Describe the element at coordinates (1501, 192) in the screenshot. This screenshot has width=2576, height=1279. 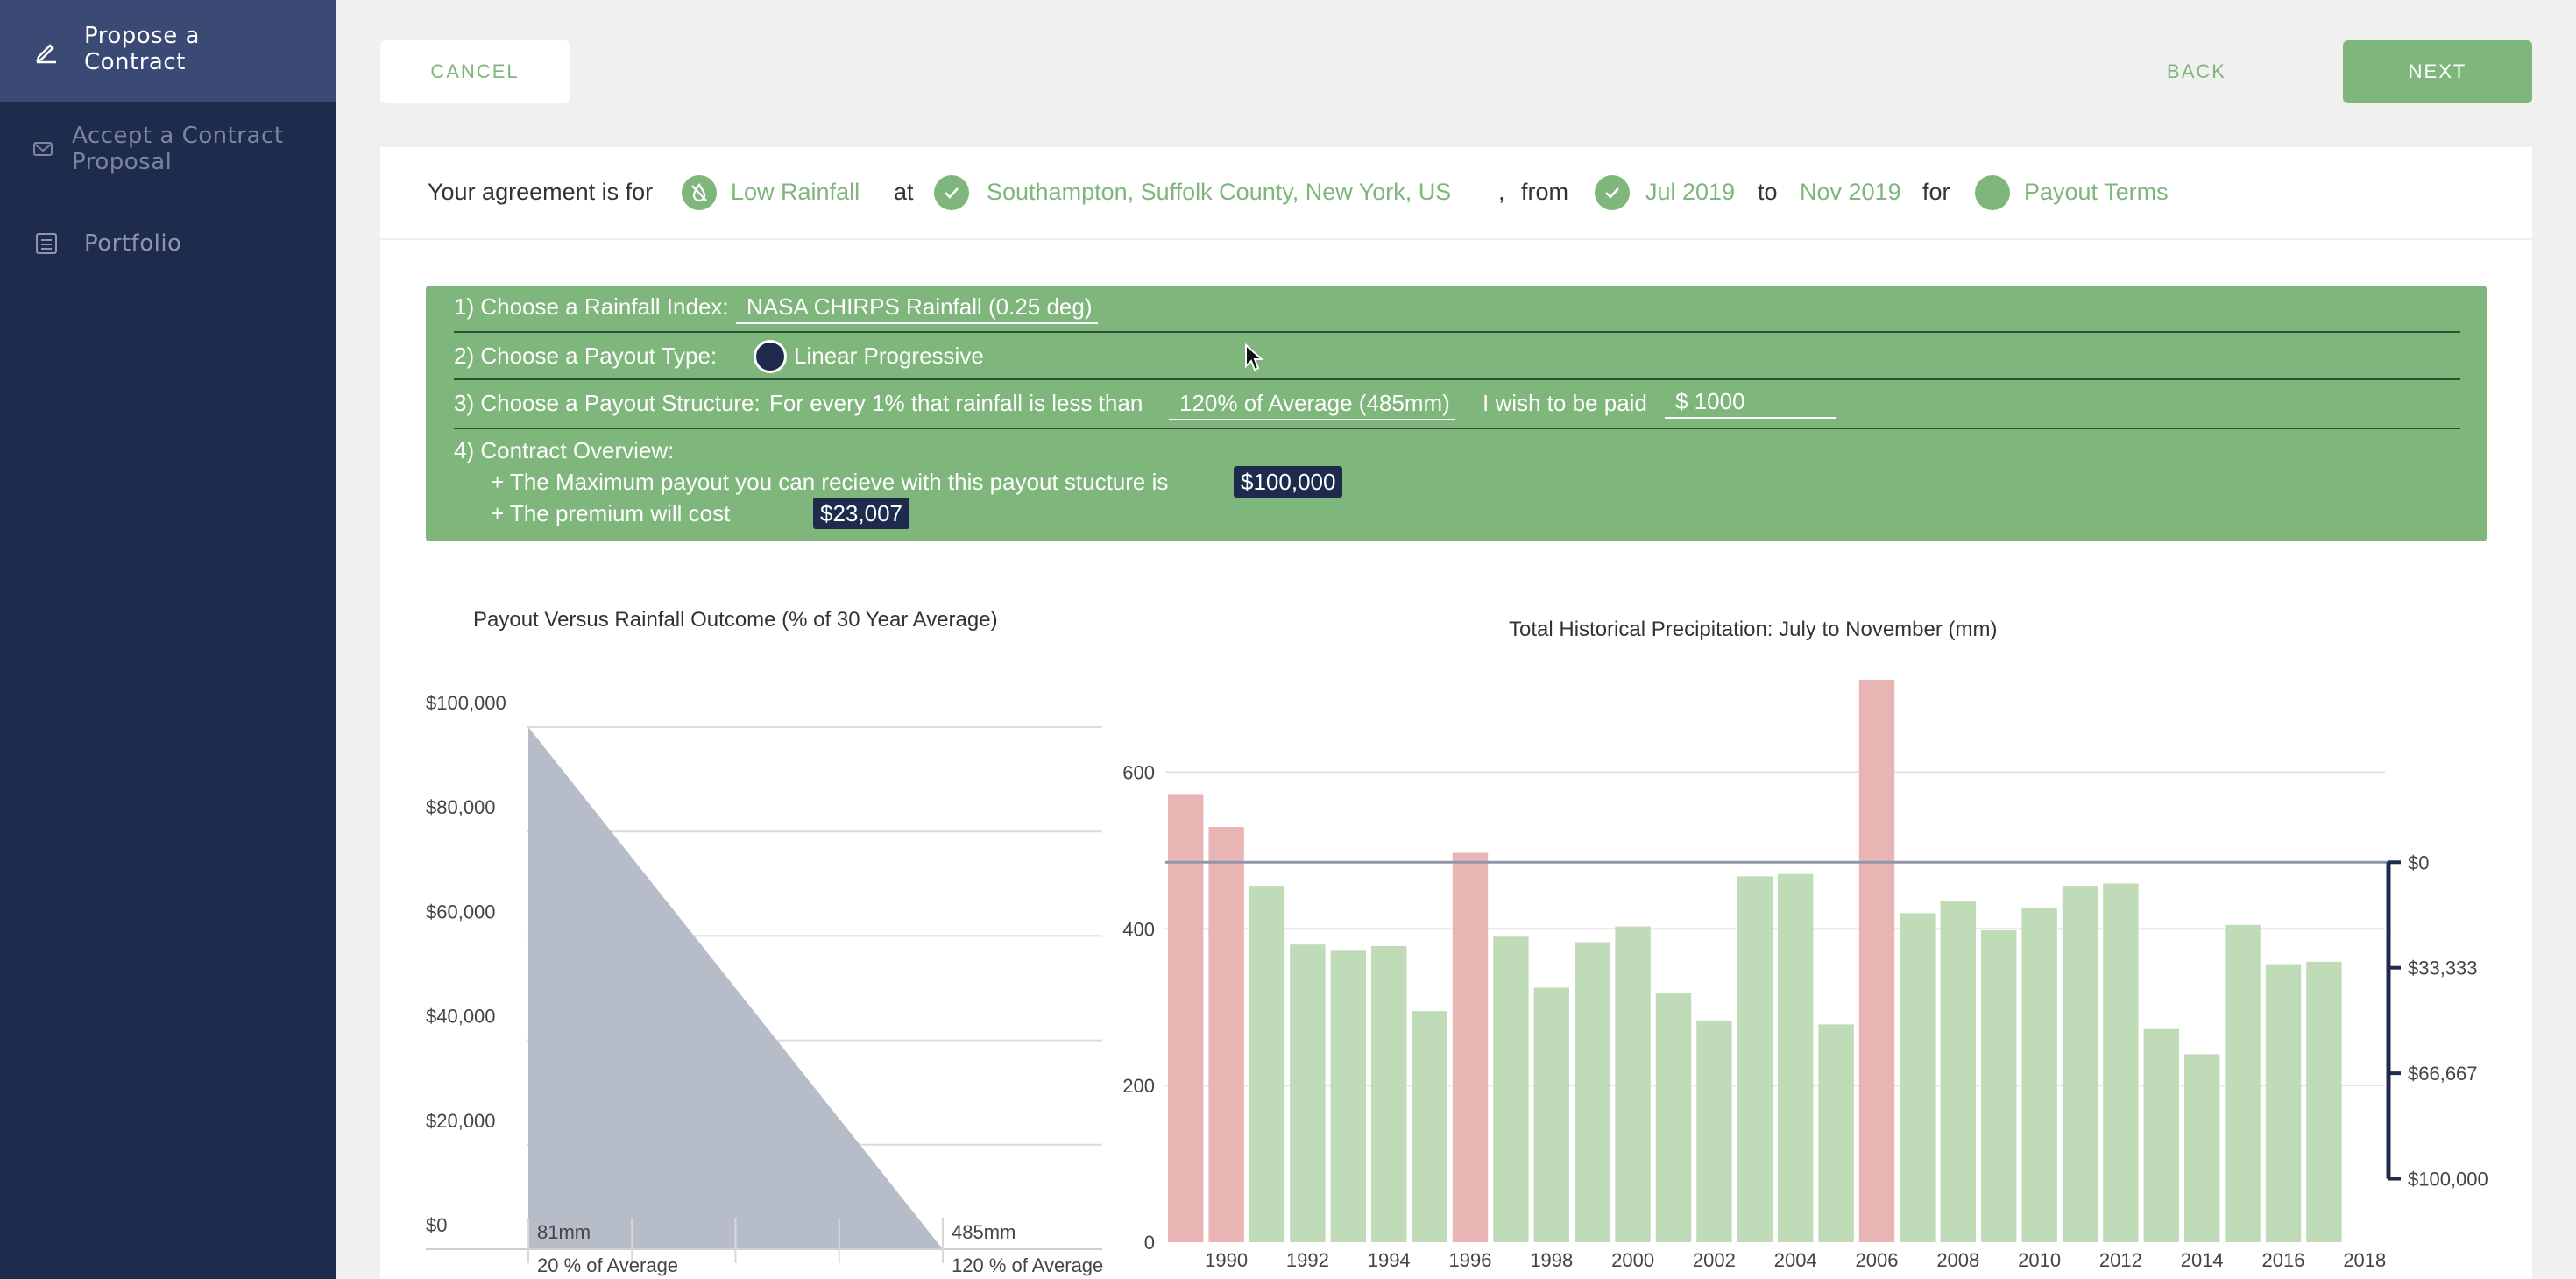
I see `summary-comma: ,` at that location.